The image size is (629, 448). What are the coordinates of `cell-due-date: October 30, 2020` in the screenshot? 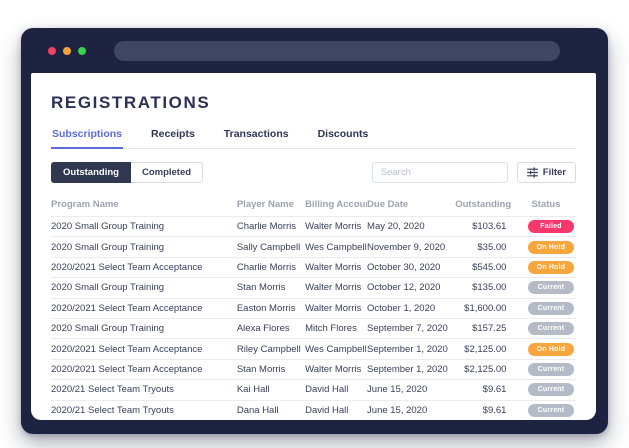 It's located at (404, 267).